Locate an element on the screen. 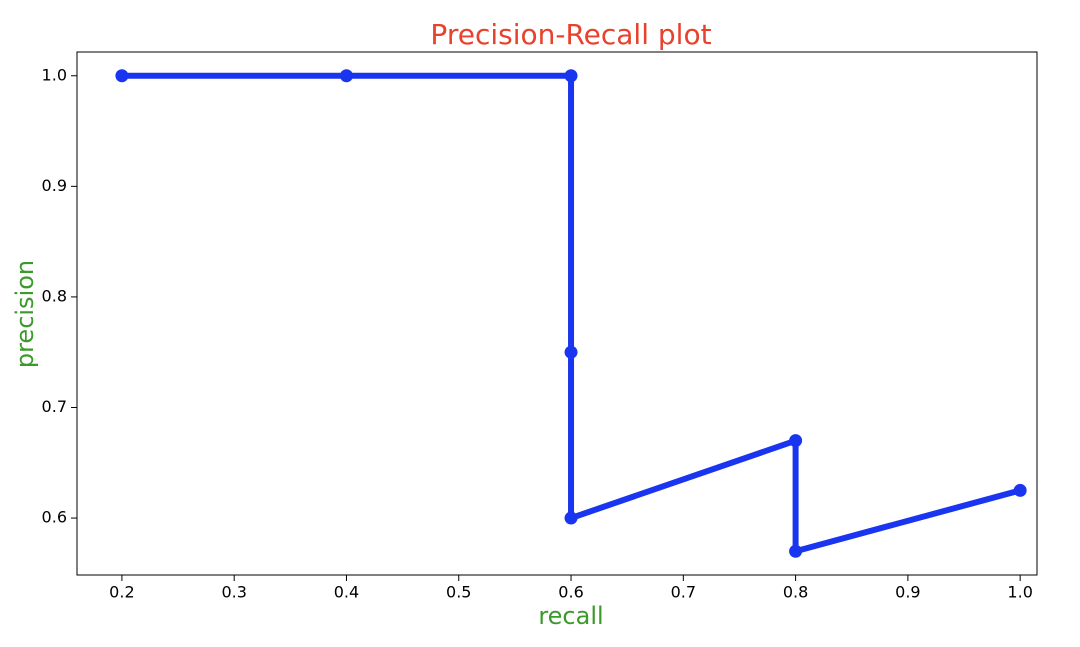 The height and width of the screenshot is (647, 1080). x-tick-label: 1.0 is located at coordinates (1019, 592).